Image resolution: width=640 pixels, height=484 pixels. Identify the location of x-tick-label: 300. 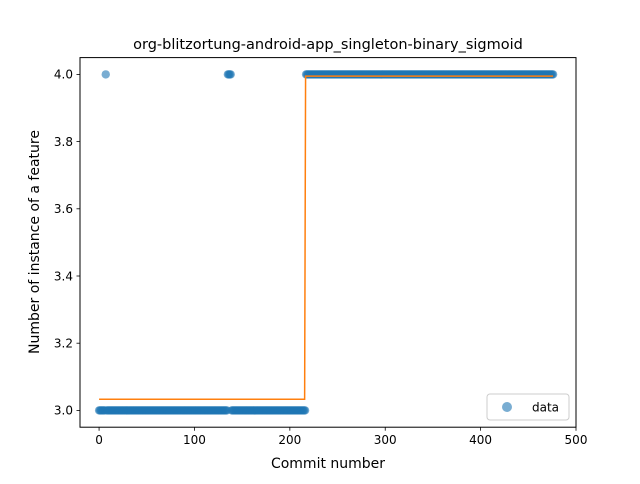
(385, 440).